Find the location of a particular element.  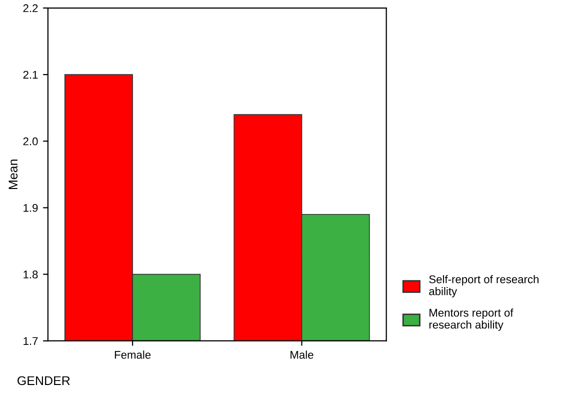

y-axis-title: Mean is located at coordinates (13, 175).